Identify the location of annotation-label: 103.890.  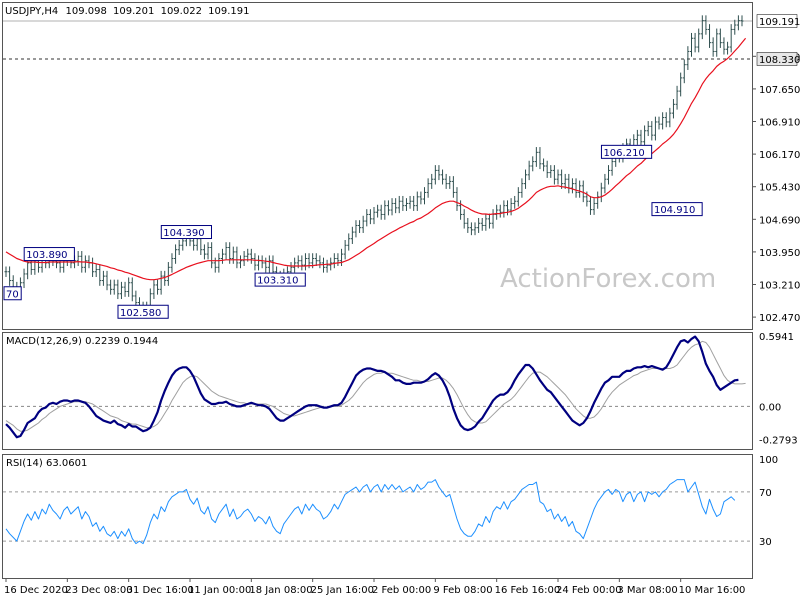
(46, 255).